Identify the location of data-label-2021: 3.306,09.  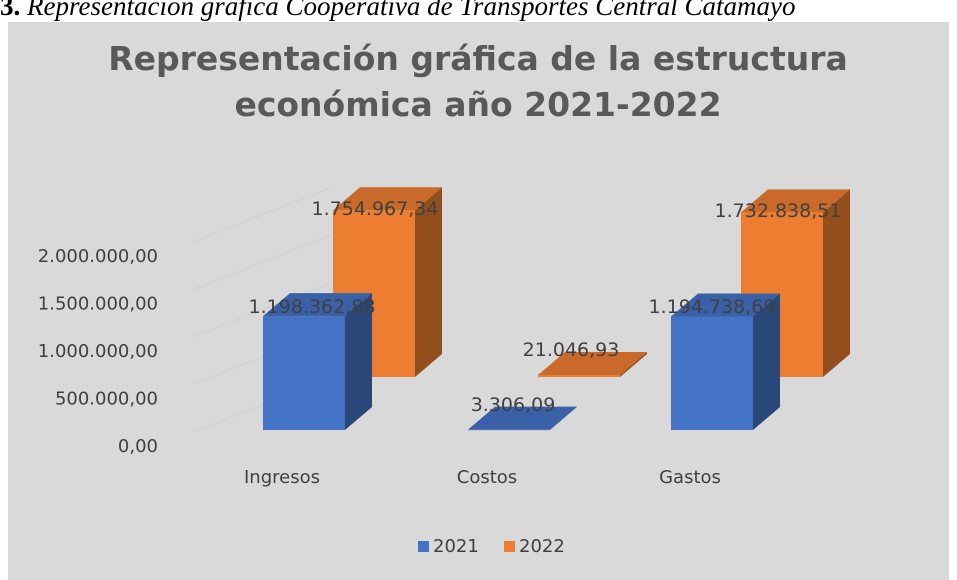
(513, 405).